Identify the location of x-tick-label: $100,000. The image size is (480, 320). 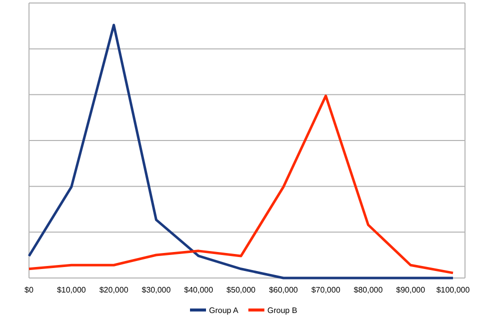
(453, 290).